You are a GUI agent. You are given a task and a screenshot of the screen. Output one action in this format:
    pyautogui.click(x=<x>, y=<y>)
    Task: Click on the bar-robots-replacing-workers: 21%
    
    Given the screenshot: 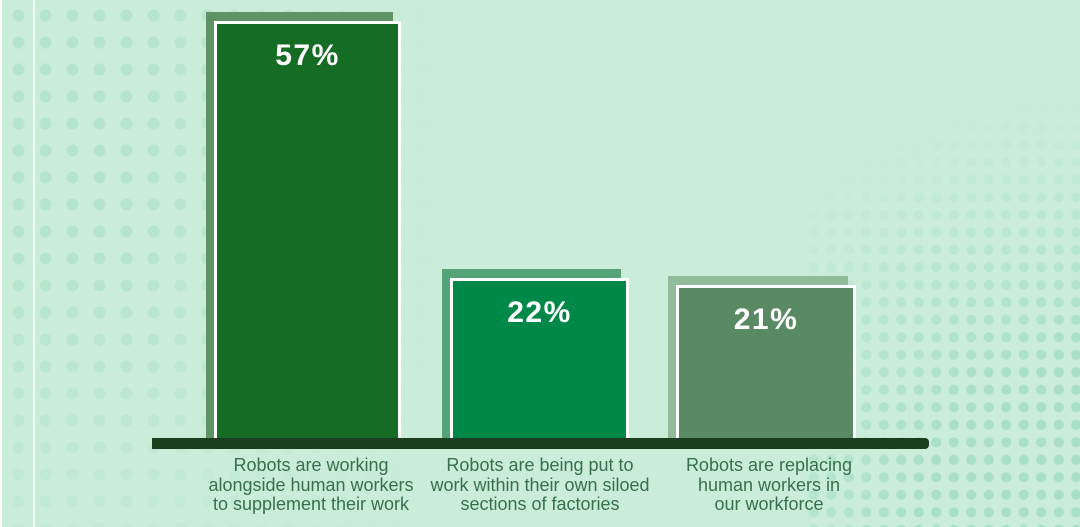 What is the action you would take?
    pyautogui.click(x=762, y=357)
    